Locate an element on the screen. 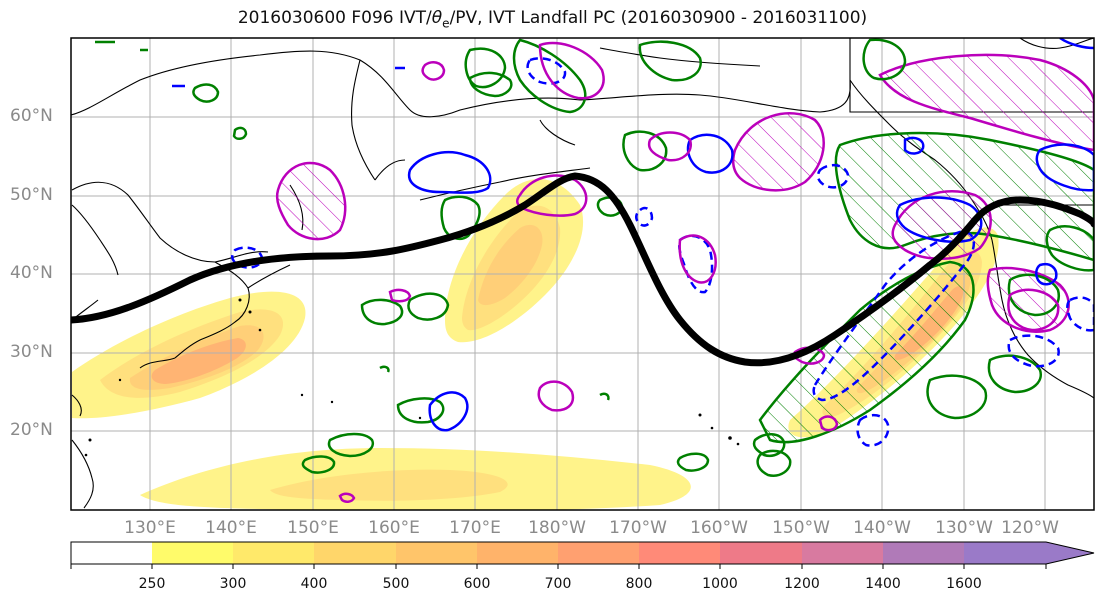  lat-label-40n: 40°N is located at coordinates (31, 273).